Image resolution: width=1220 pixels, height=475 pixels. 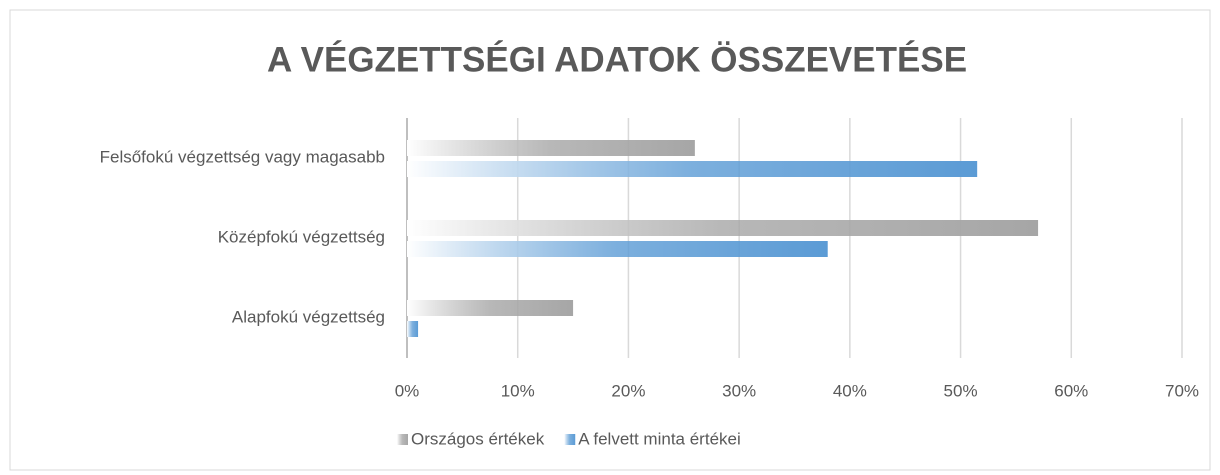 What do you see at coordinates (659, 438) in the screenshot?
I see `legend-label: A felvett minta értékei` at bounding box center [659, 438].